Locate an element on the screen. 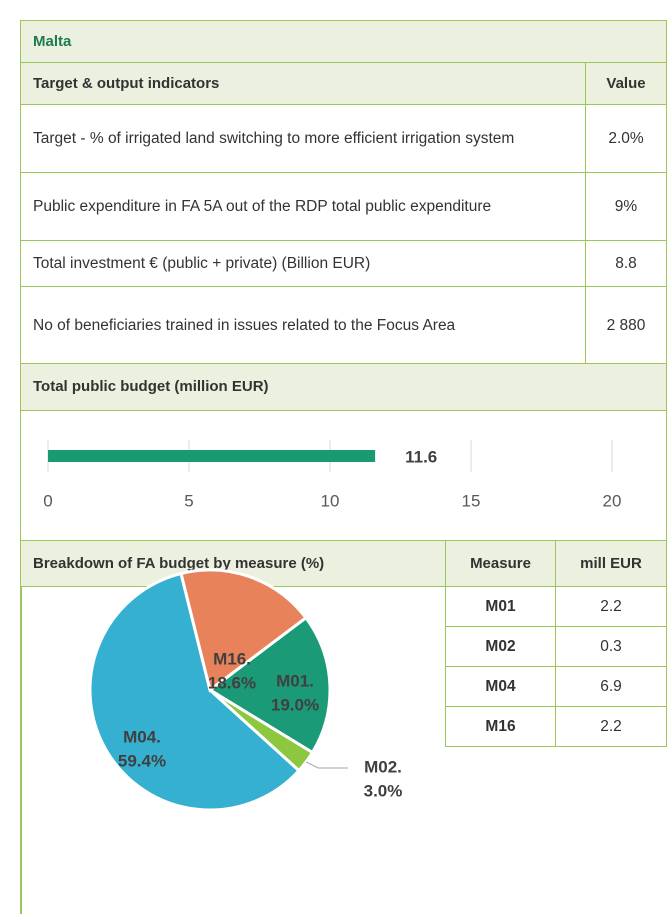 This screenshot has height=914, width=667. measure-header: Measure is located at coordinates (500, 563).